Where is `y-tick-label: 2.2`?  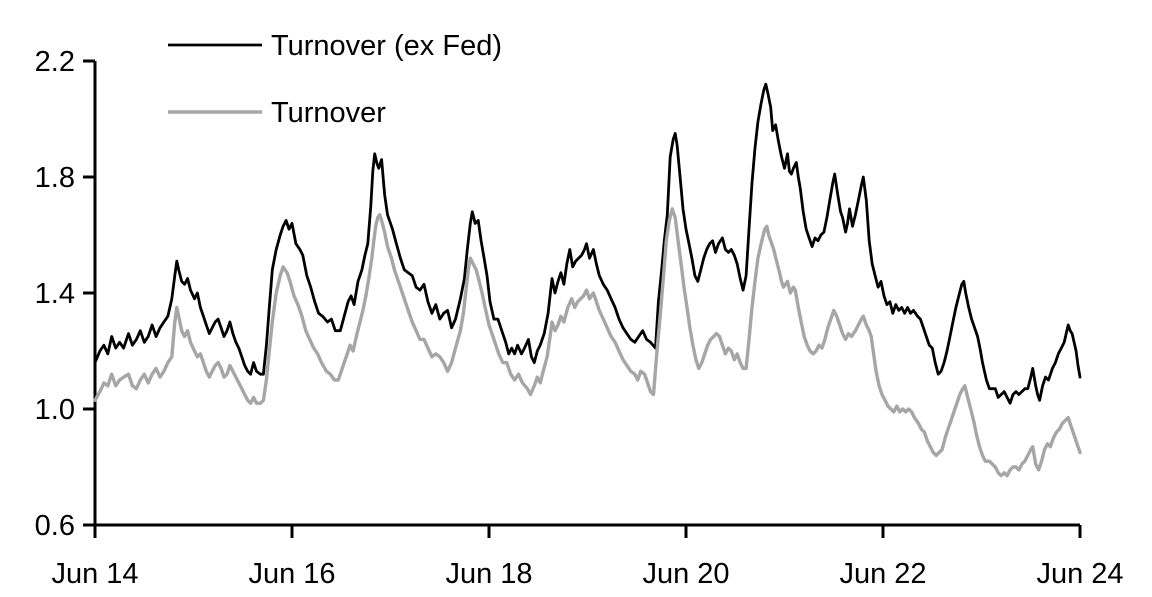
y-tick-label: 2.2 is located at coordinates (55, 62).